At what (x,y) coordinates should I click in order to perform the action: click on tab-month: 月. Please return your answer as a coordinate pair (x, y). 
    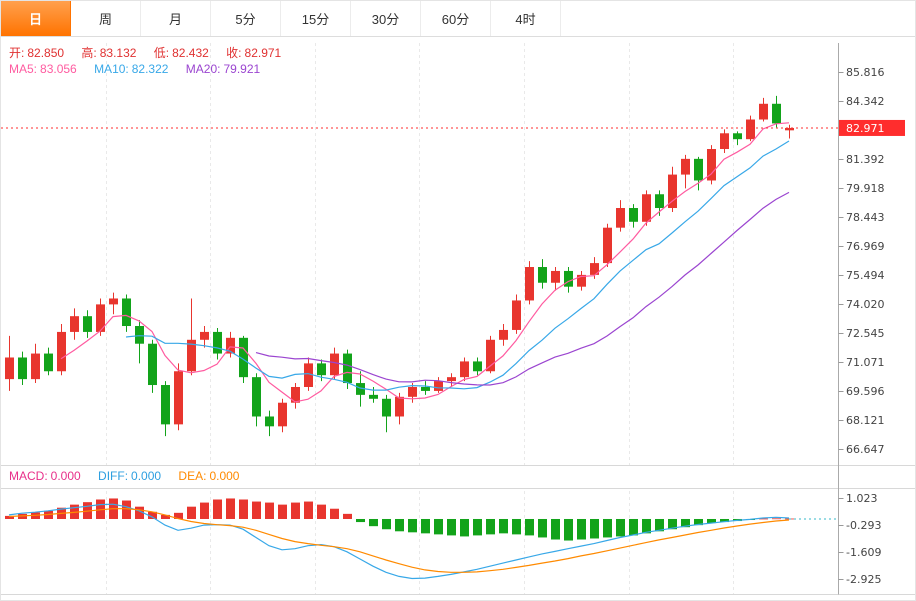
    Looking at the image, I should click on (176, 18).